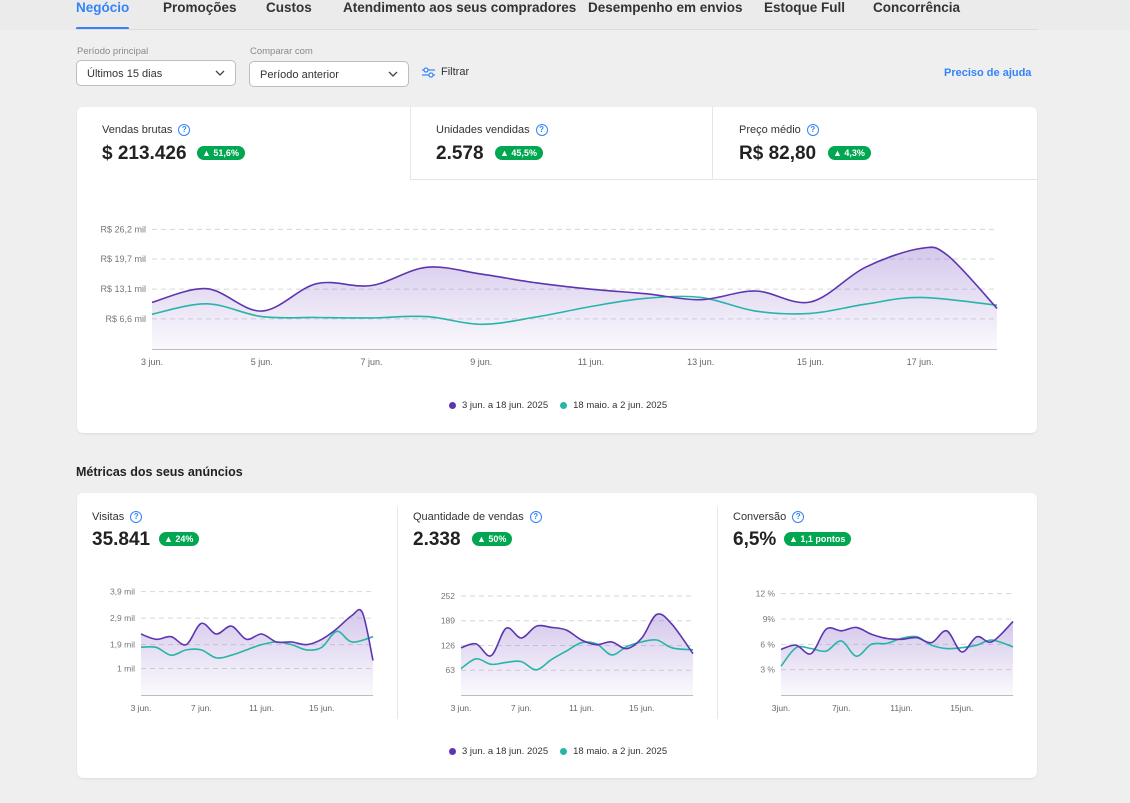 Image resolution: width=1130 pixels, height=803 pixels. What do you see at coordinates (184, 539) in the screenshot?
I see `change-text: 24%` at bounding box center [184, 539].